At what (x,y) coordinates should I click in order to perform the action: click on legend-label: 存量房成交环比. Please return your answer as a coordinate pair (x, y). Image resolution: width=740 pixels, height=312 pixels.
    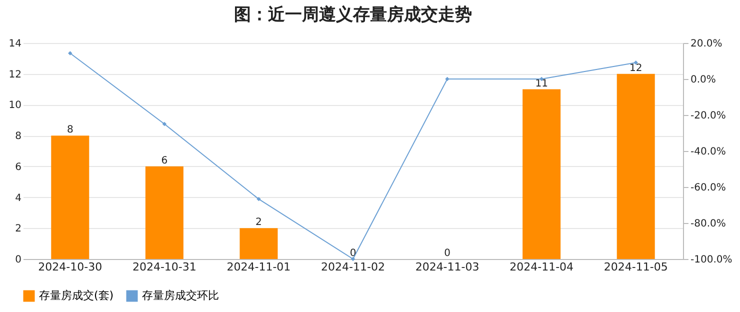
    Looking at the image, I should click on (180, 295).